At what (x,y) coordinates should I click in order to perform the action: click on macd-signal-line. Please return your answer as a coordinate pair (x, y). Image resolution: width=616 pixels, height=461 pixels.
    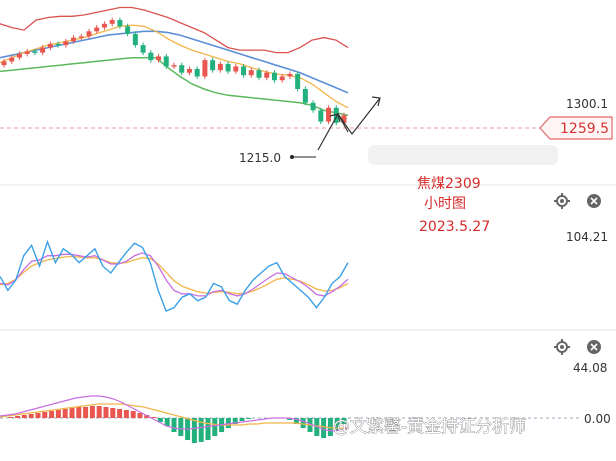
    Looking at the image, I should click on (174, 416).